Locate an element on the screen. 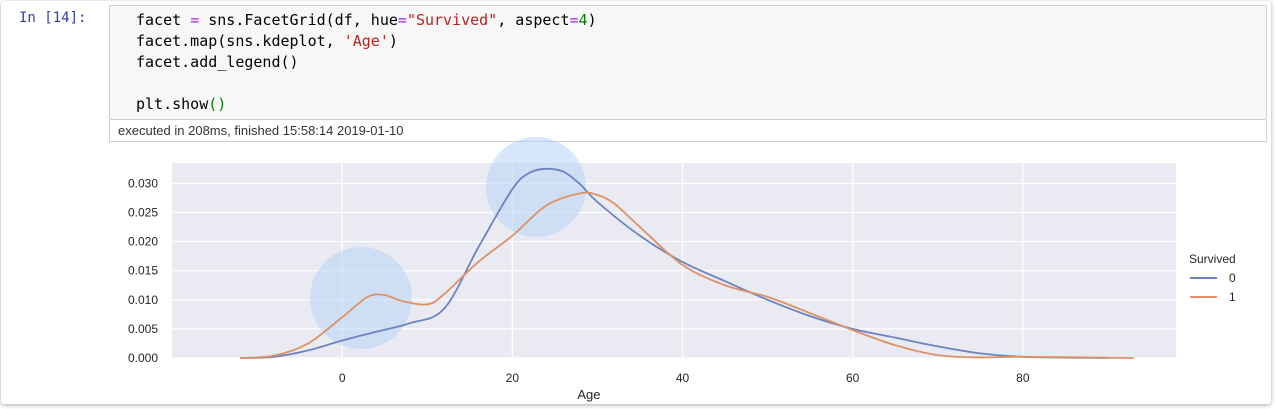  y-tick-label: 0.005 is located at coordinates (143, 329).